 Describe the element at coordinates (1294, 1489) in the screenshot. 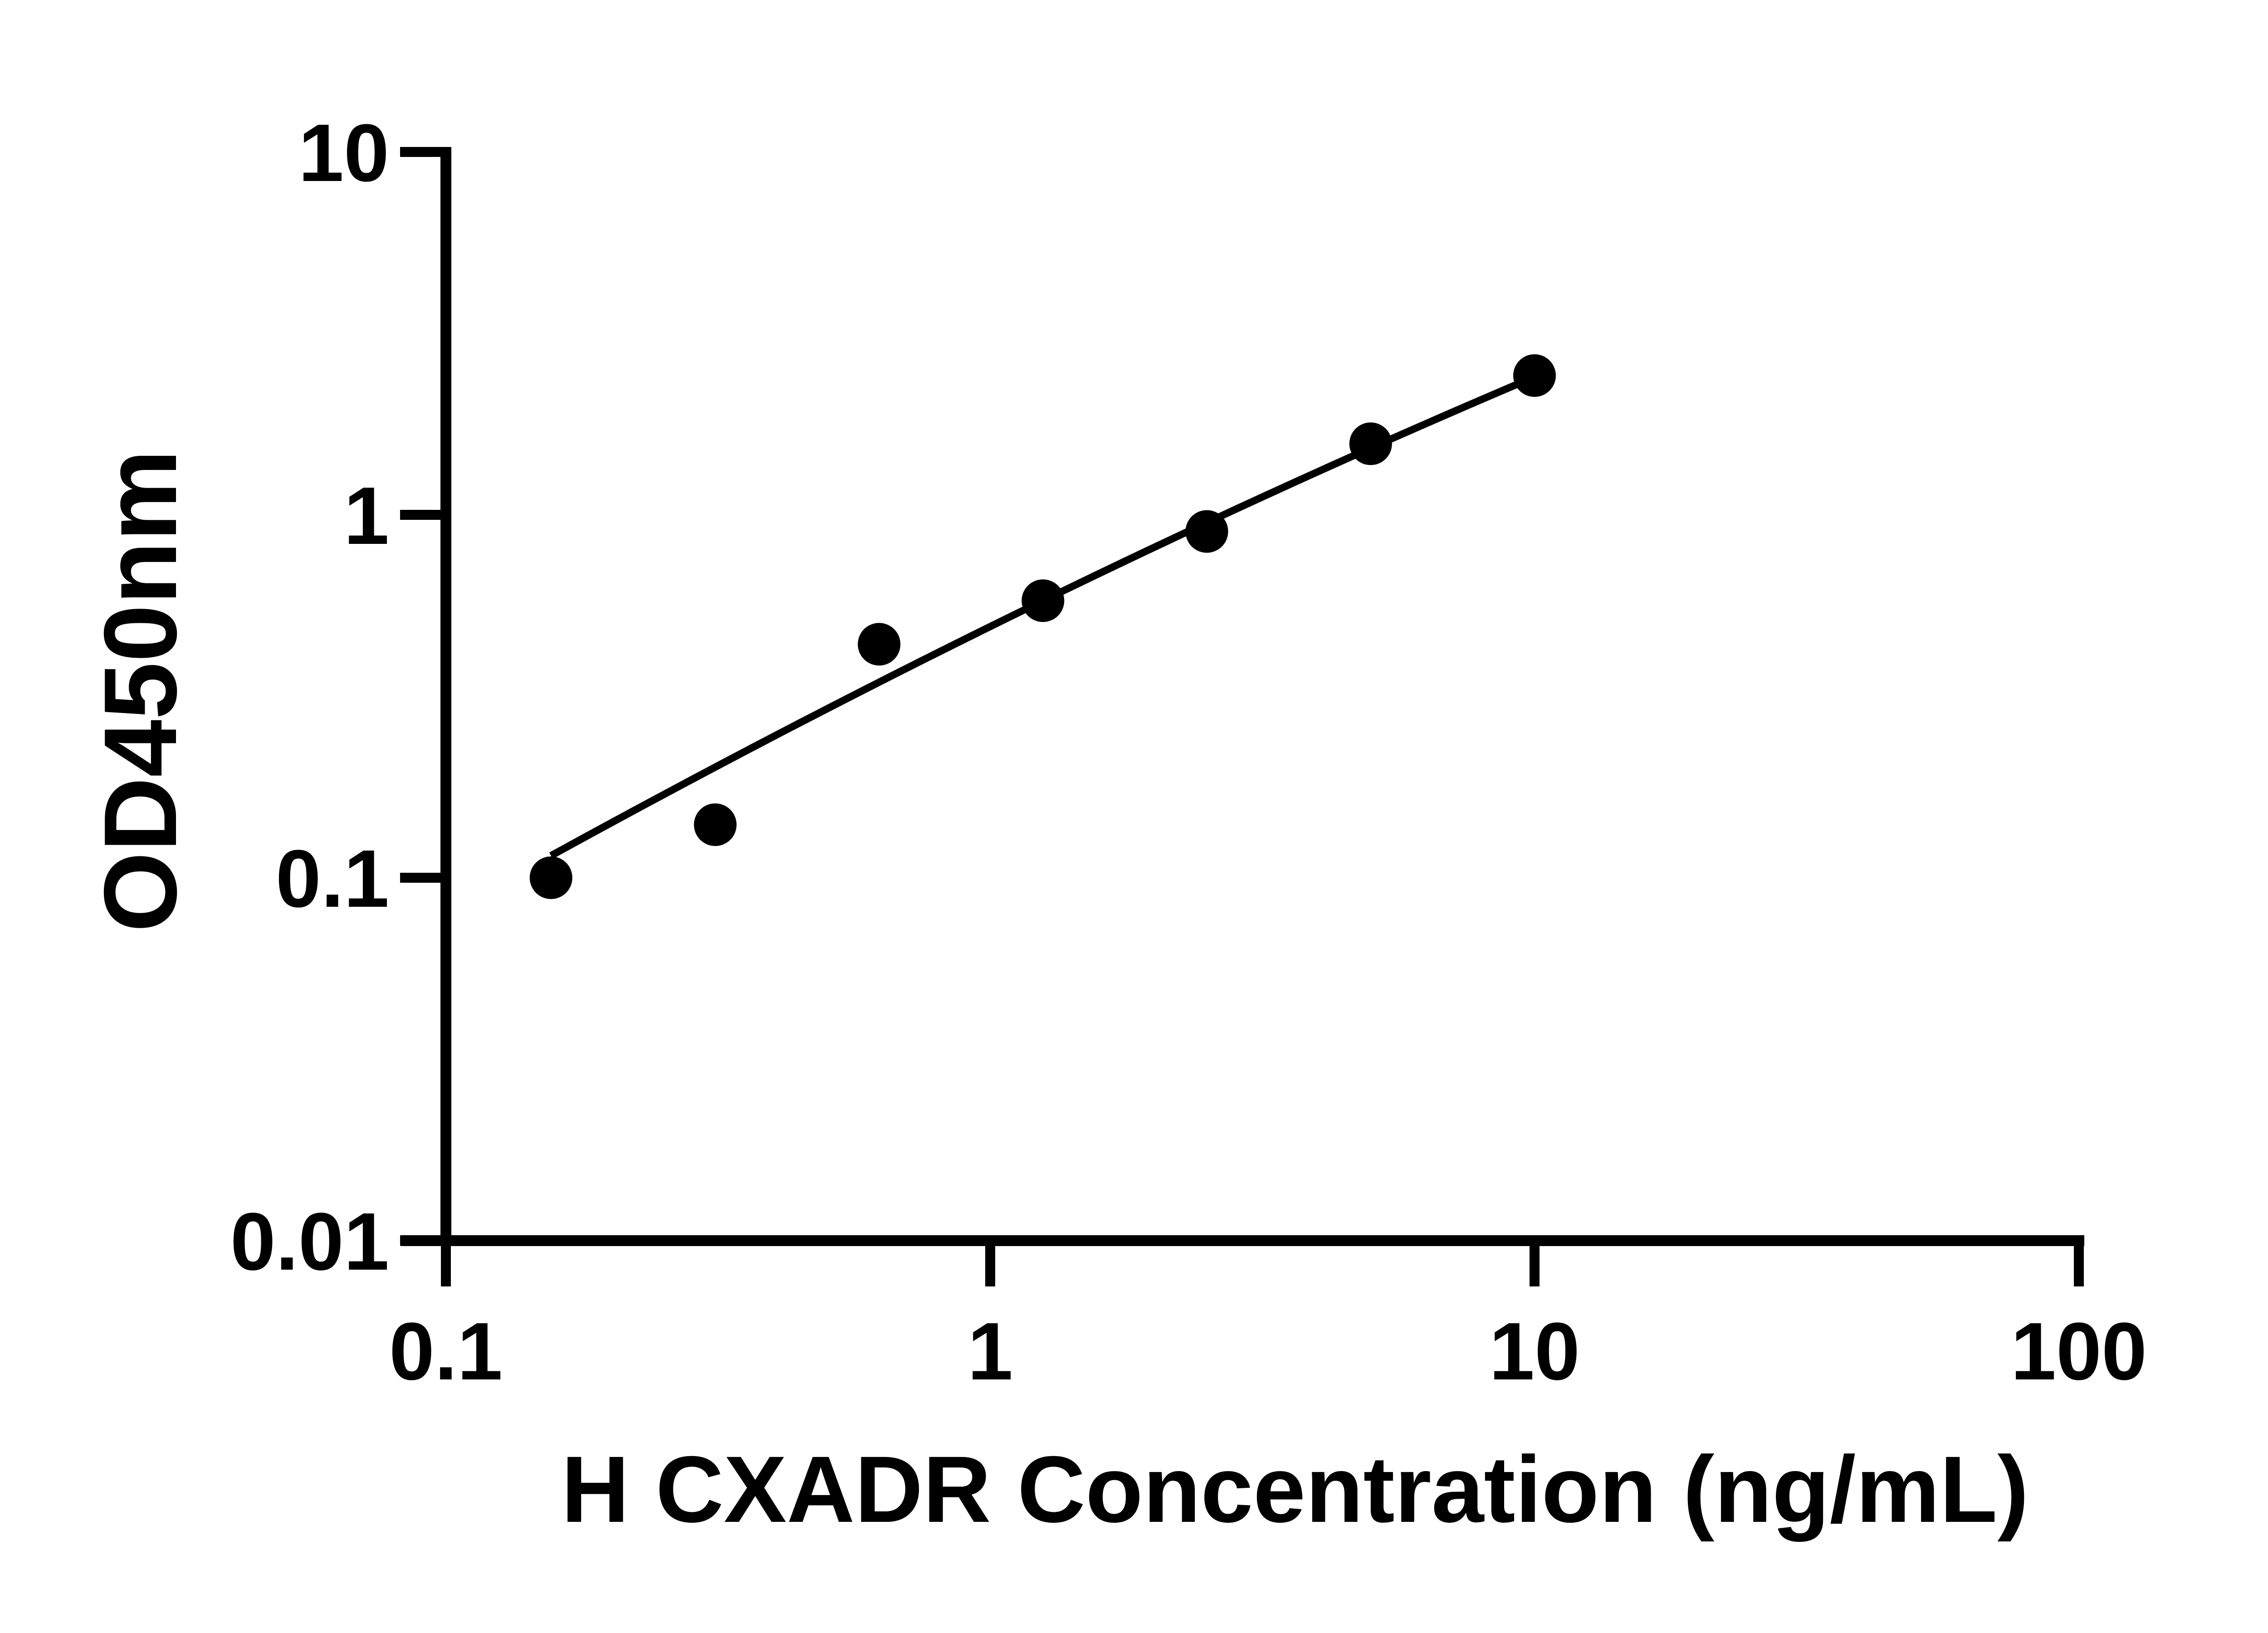

I see `x-axis-title: H CXADR Concentration (ng/mL)` at that location.